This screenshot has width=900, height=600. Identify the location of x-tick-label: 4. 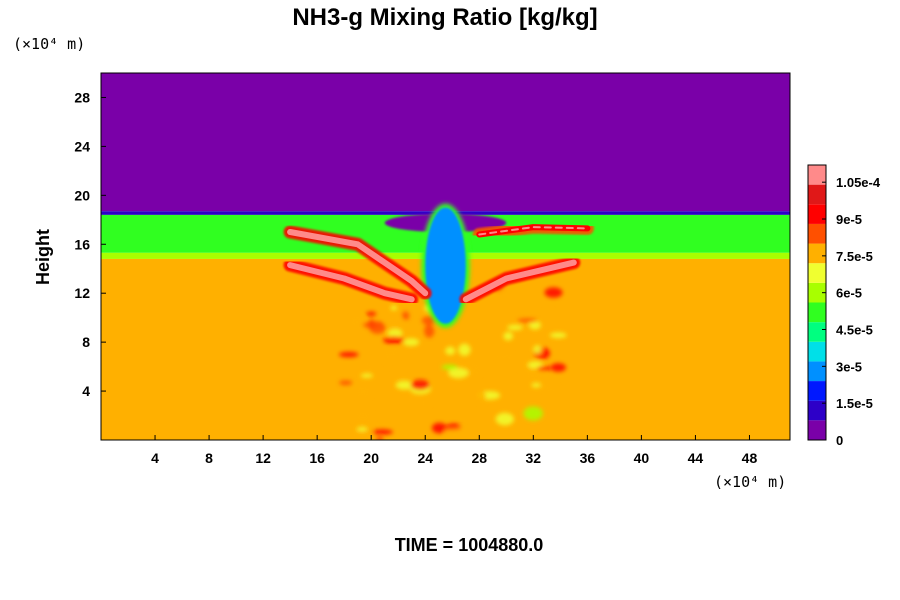
(155, 458).